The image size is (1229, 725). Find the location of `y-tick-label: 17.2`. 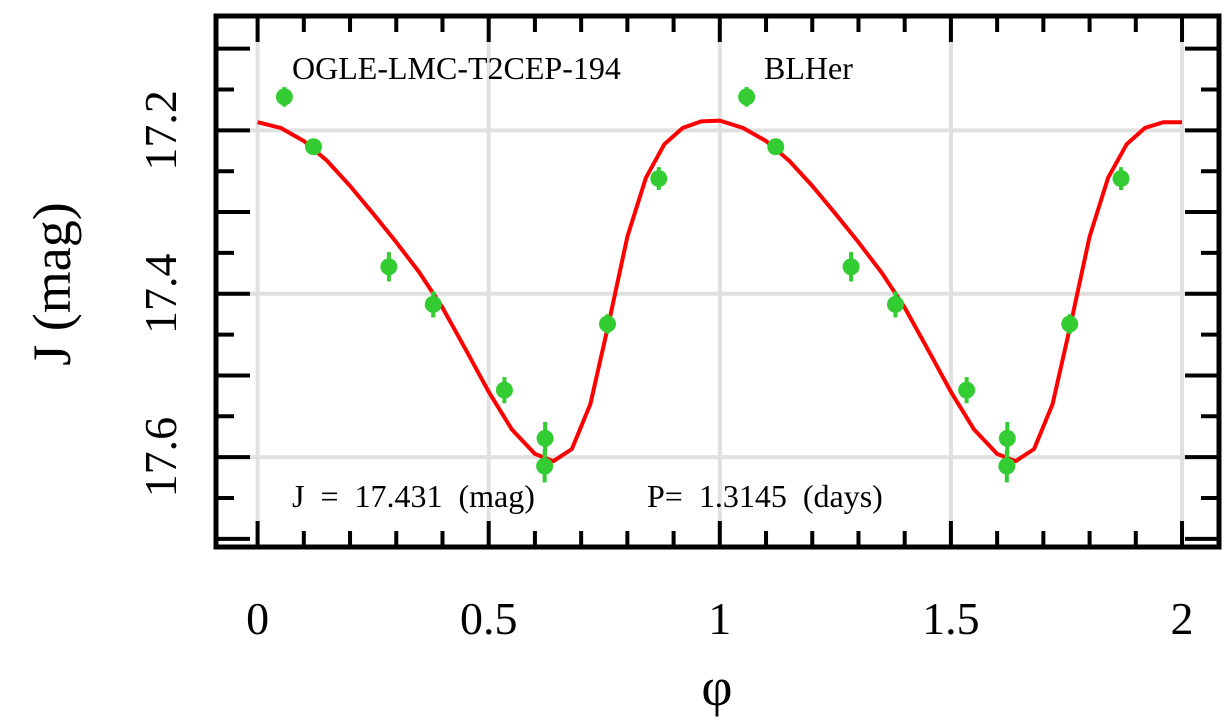

y-tick-label: 17.2 is located at coordinates (160, 130).